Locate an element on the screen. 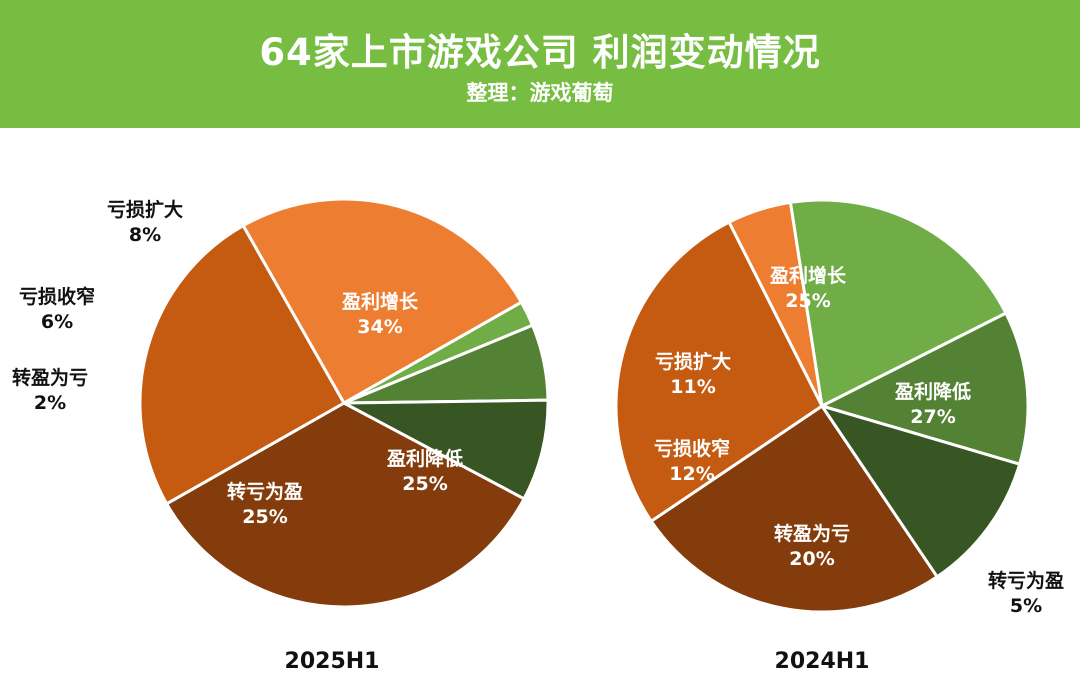 The height and width of the screenshot is (696, 1080). slice-亏损扩大-value-label: 8% is located at coordinates (145, 235).